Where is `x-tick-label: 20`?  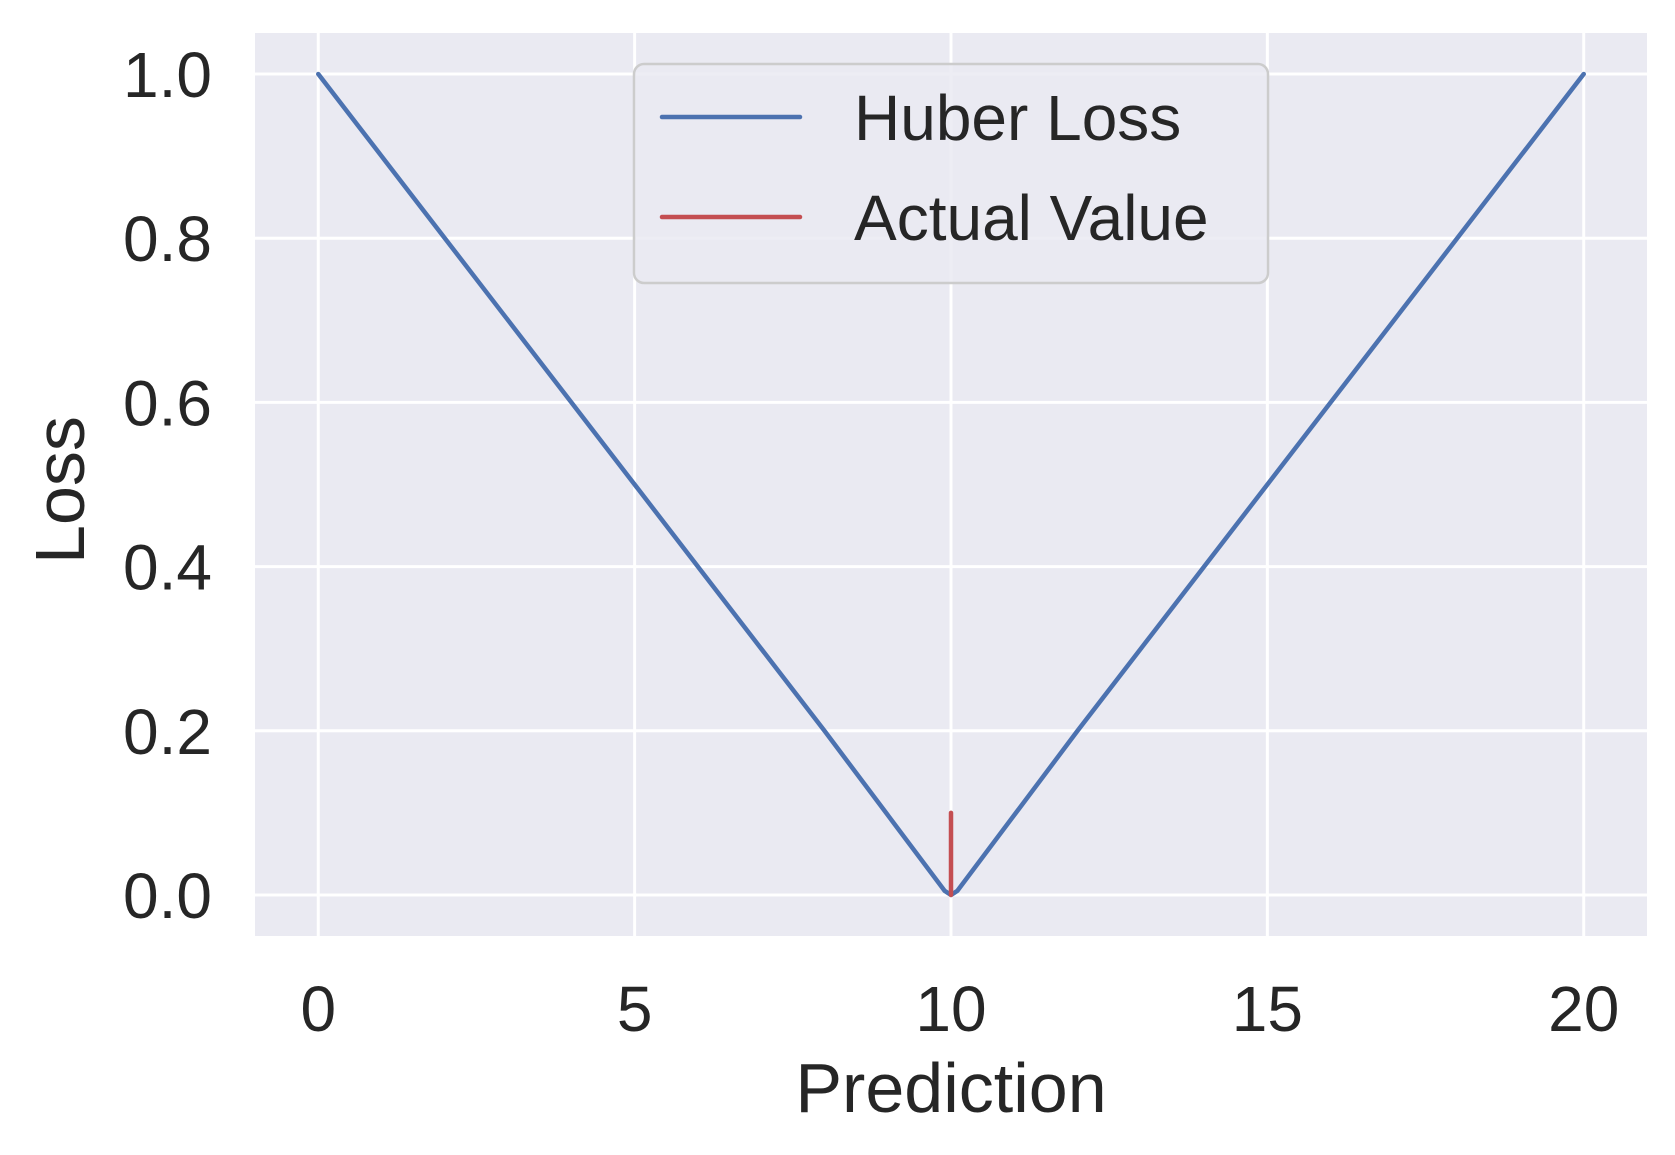 x-tick-label: 20 is located at coordinates (1583, 1009).